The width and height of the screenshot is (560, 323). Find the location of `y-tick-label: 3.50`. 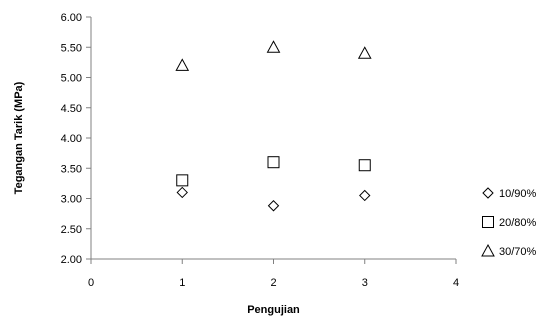

y-tick-label: 3.50 is located at coordinates (71, 169).